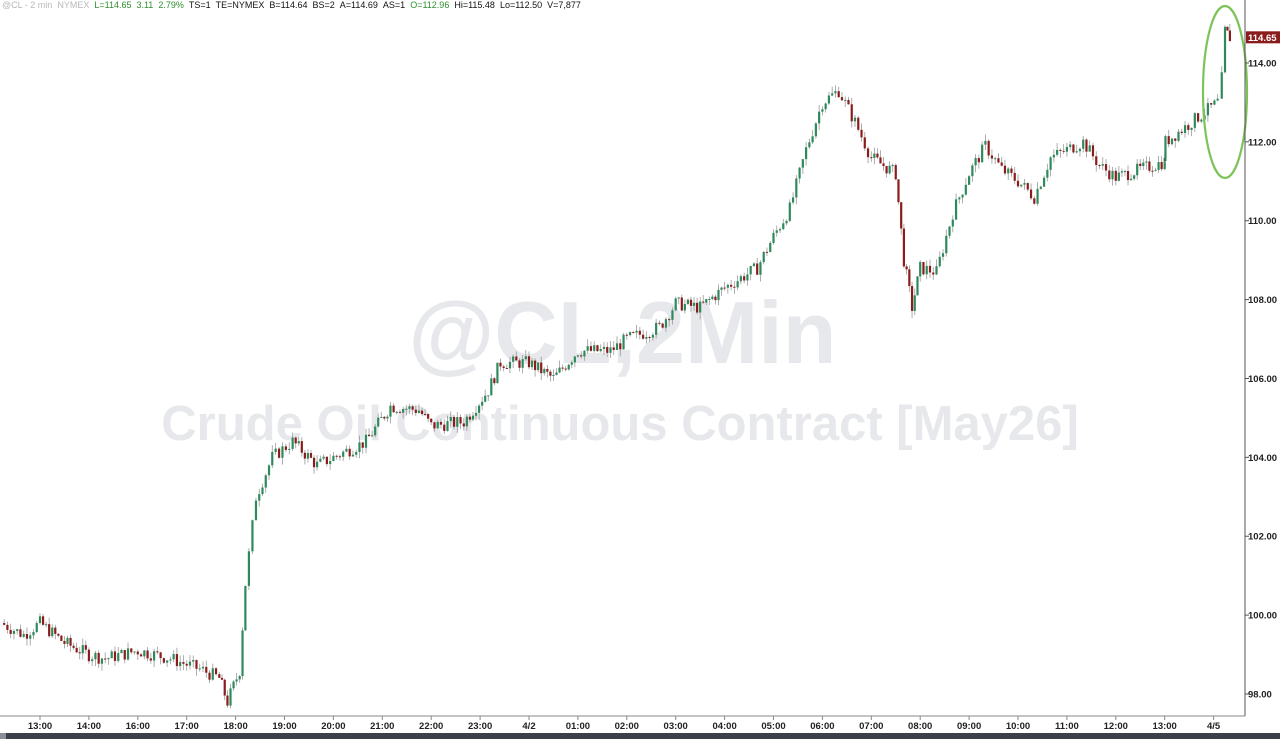  Describe the element at coordinates (1262, 142) in the screenshot. I see `price-tick-label: 112.00` at that location.